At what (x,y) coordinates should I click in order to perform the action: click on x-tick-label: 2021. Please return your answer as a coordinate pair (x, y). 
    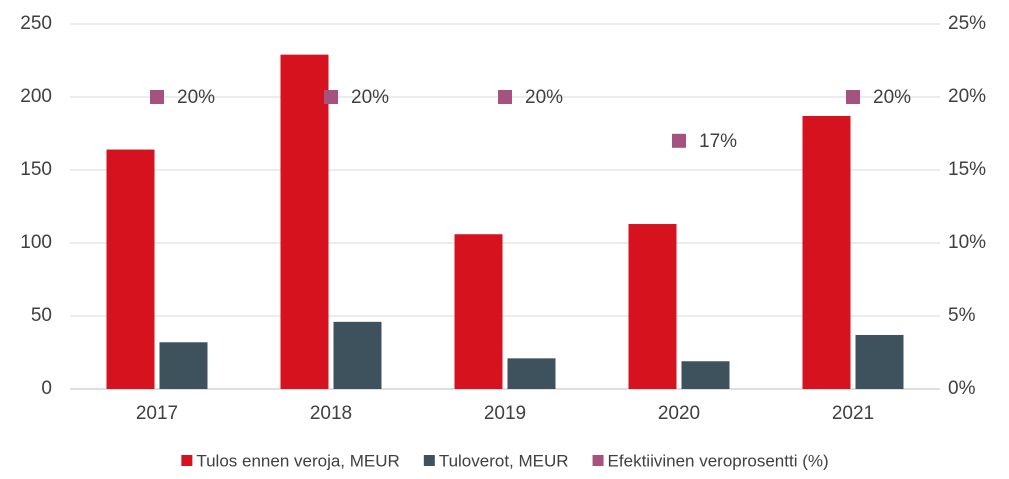
    Looking at the image, I should click on (853, 413).